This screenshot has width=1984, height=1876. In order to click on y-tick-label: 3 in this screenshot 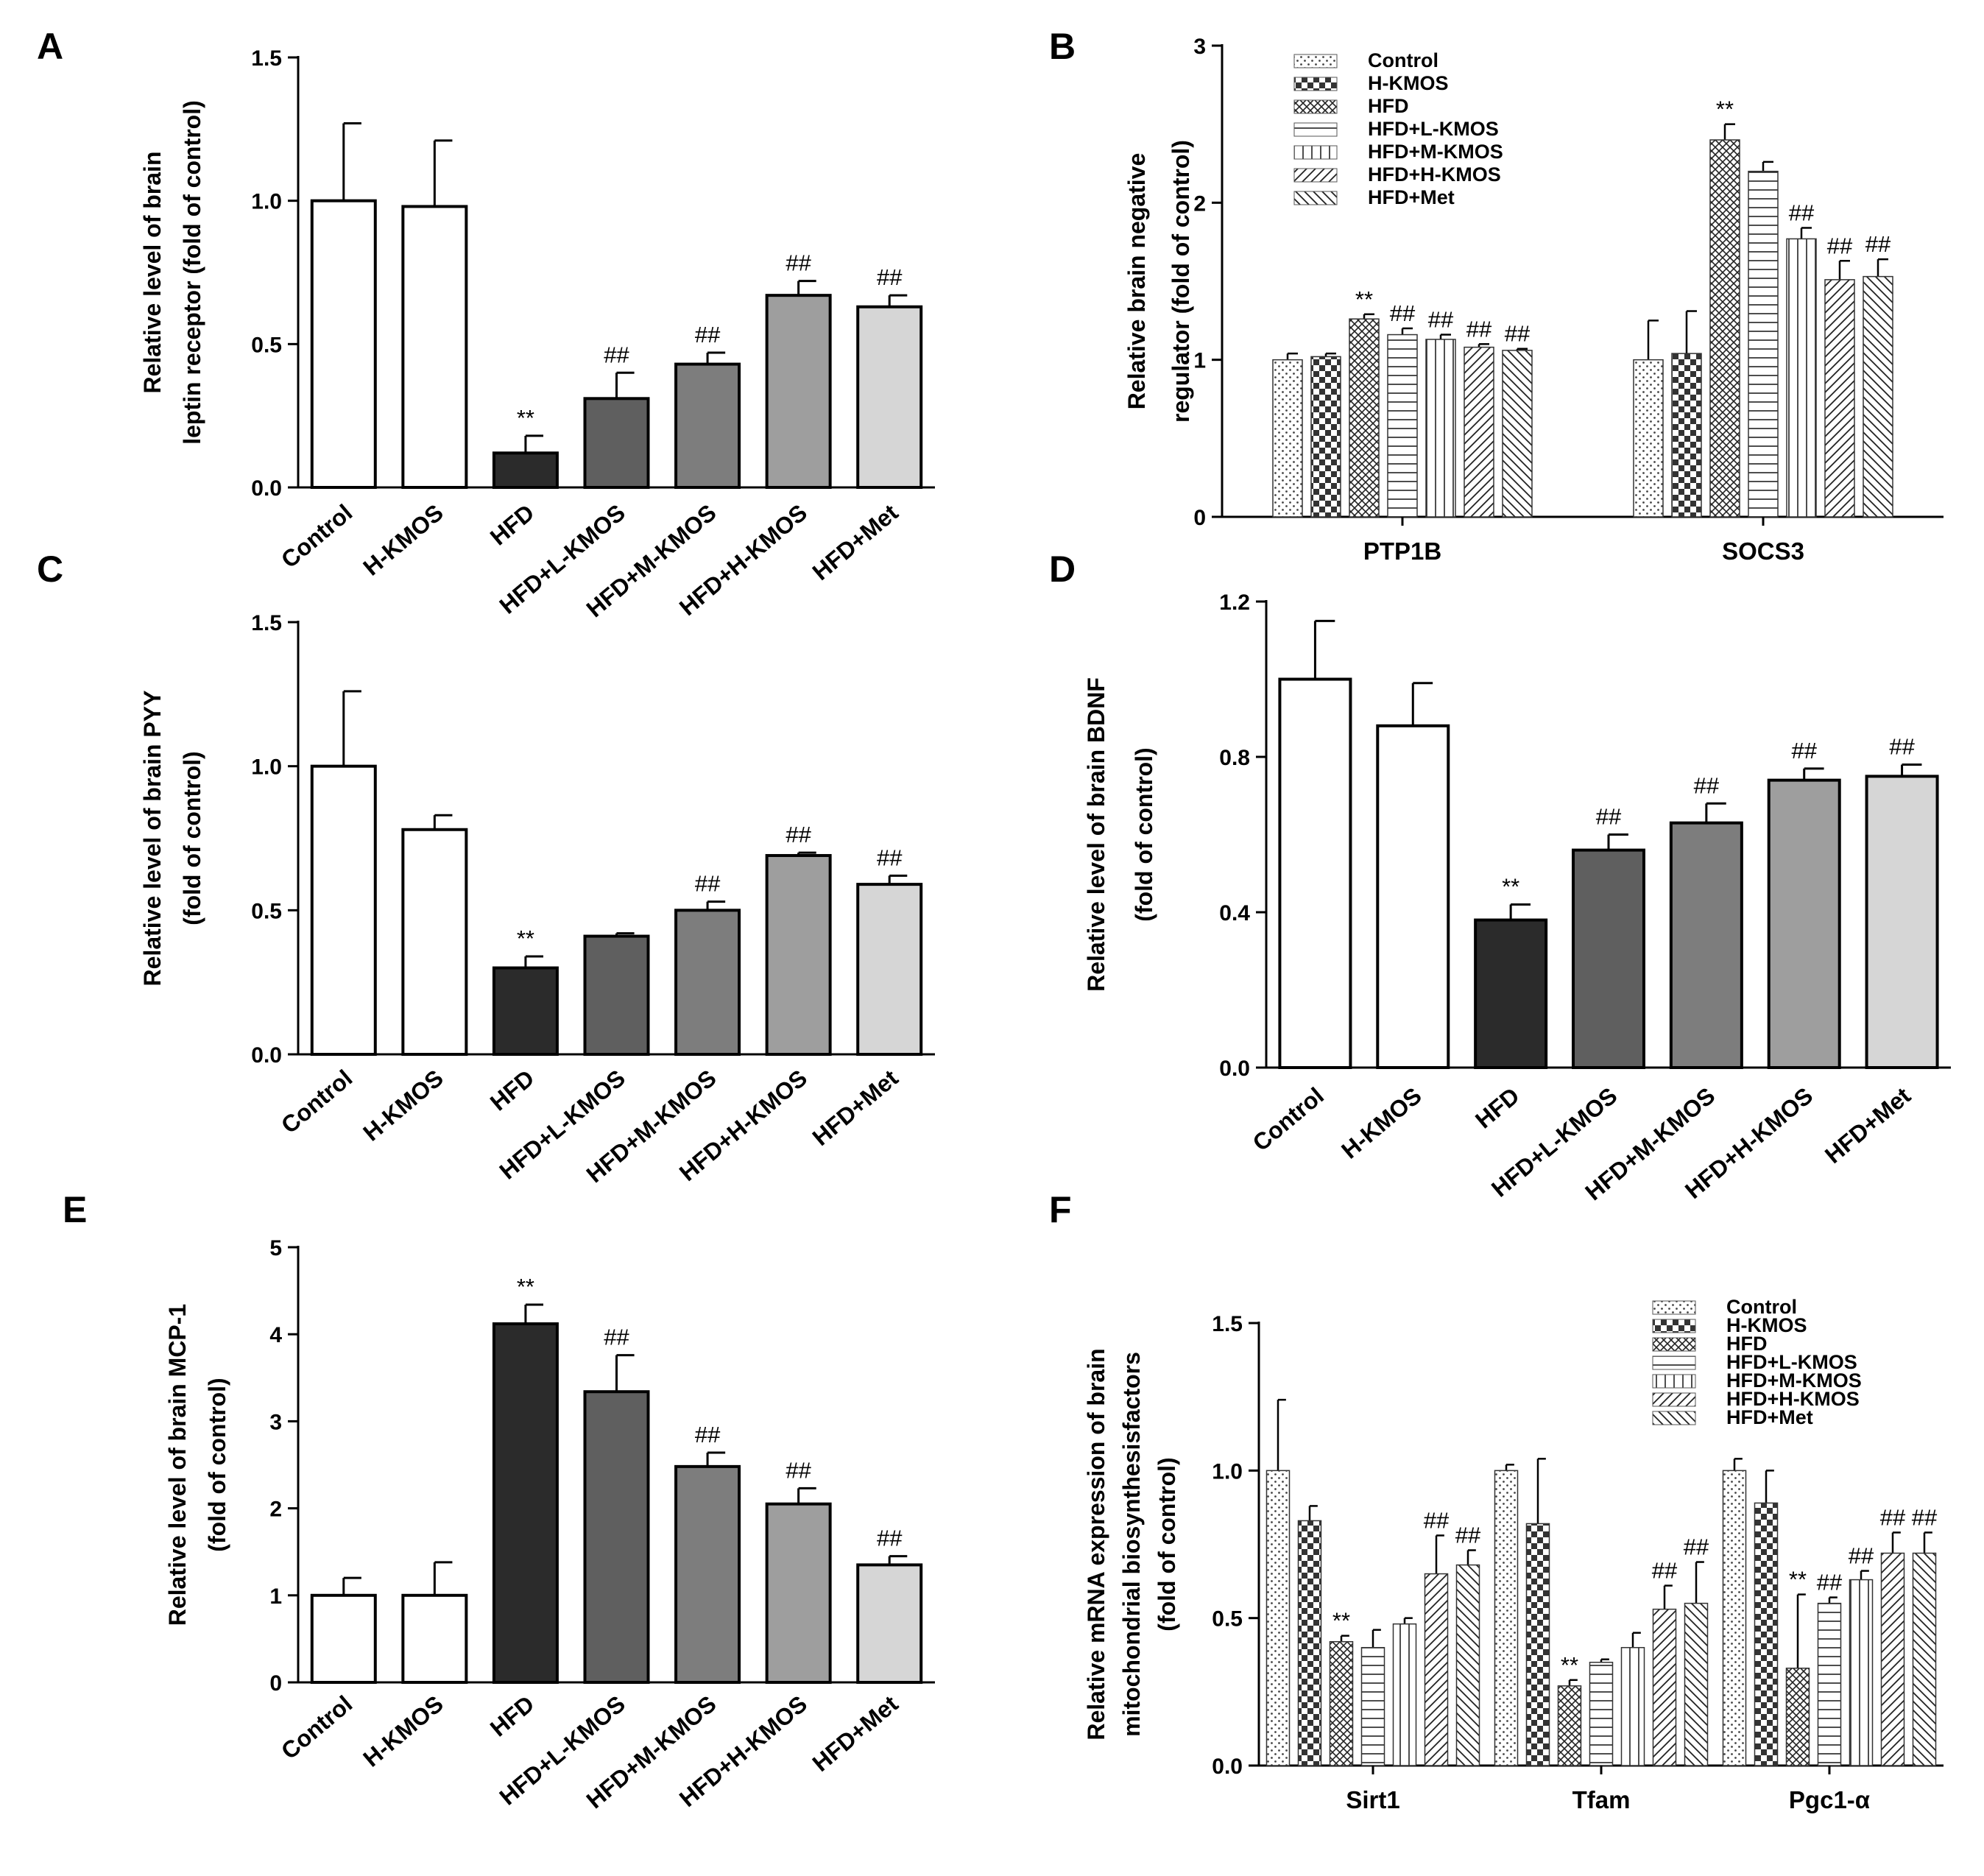, I will do `click(275, 1422)`.